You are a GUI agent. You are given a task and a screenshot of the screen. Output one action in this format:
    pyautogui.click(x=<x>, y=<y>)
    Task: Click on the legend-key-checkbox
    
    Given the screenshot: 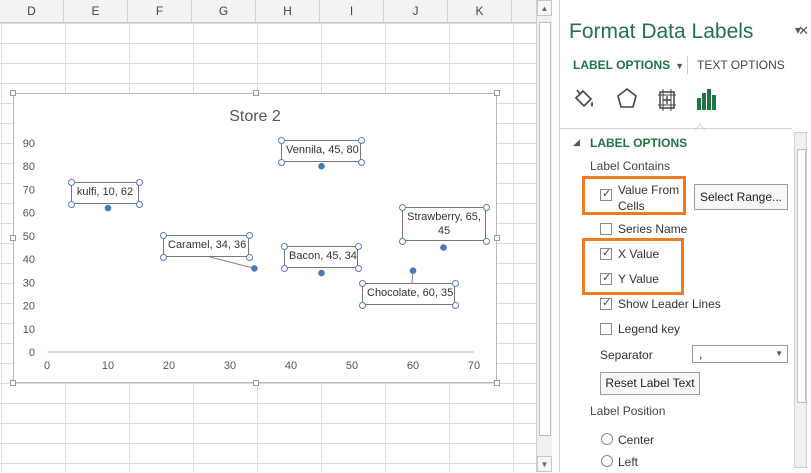 What is the action you would take?
    pyautogui.click(x=606, y=329)
    